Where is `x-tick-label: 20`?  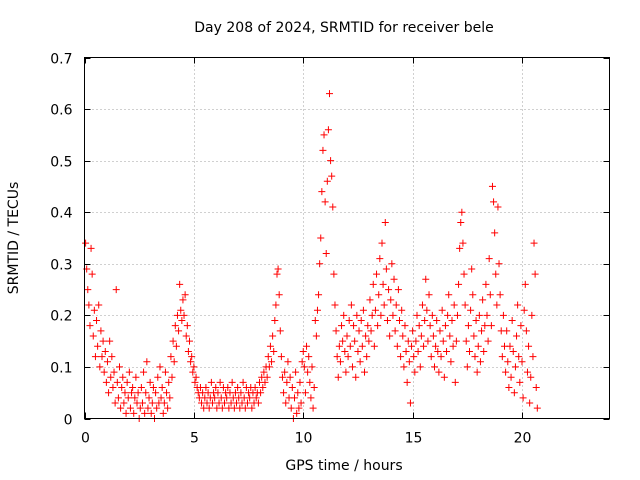 x-tick-label: 20 is located at coordinates (523, 439).